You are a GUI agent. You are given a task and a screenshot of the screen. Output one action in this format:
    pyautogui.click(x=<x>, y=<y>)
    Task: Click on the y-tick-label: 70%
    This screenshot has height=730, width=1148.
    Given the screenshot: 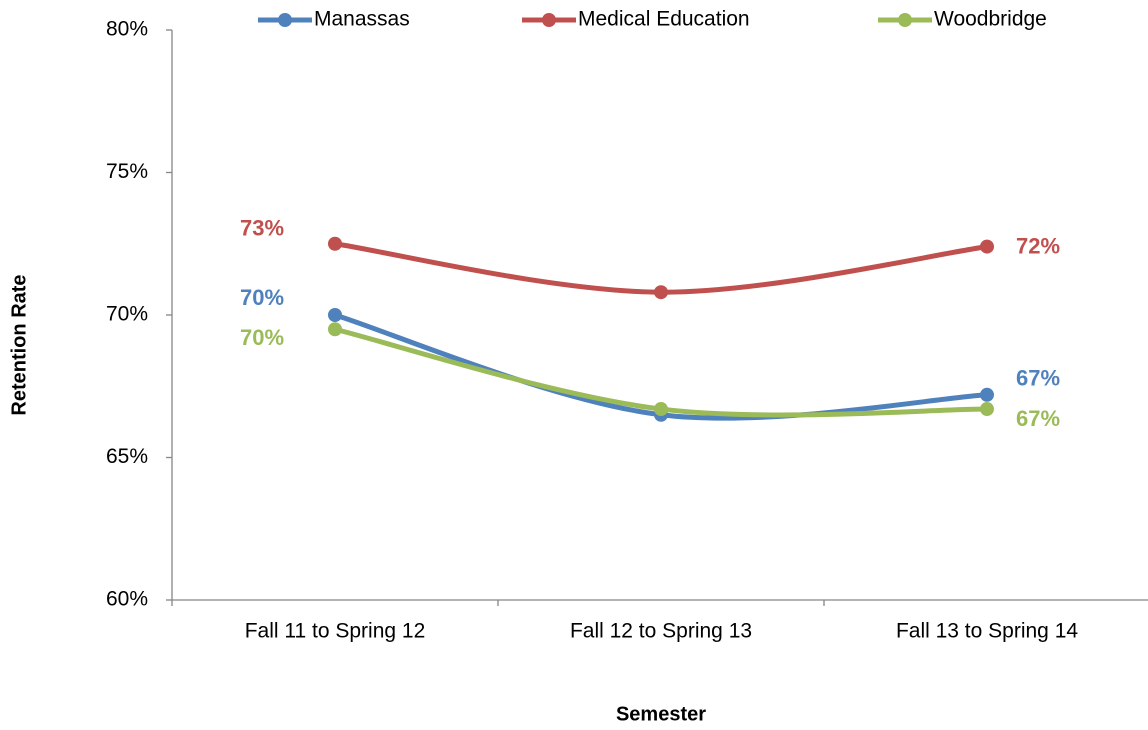 What is the action you would take?
    pyautogui.click(x=127, y=314)
    